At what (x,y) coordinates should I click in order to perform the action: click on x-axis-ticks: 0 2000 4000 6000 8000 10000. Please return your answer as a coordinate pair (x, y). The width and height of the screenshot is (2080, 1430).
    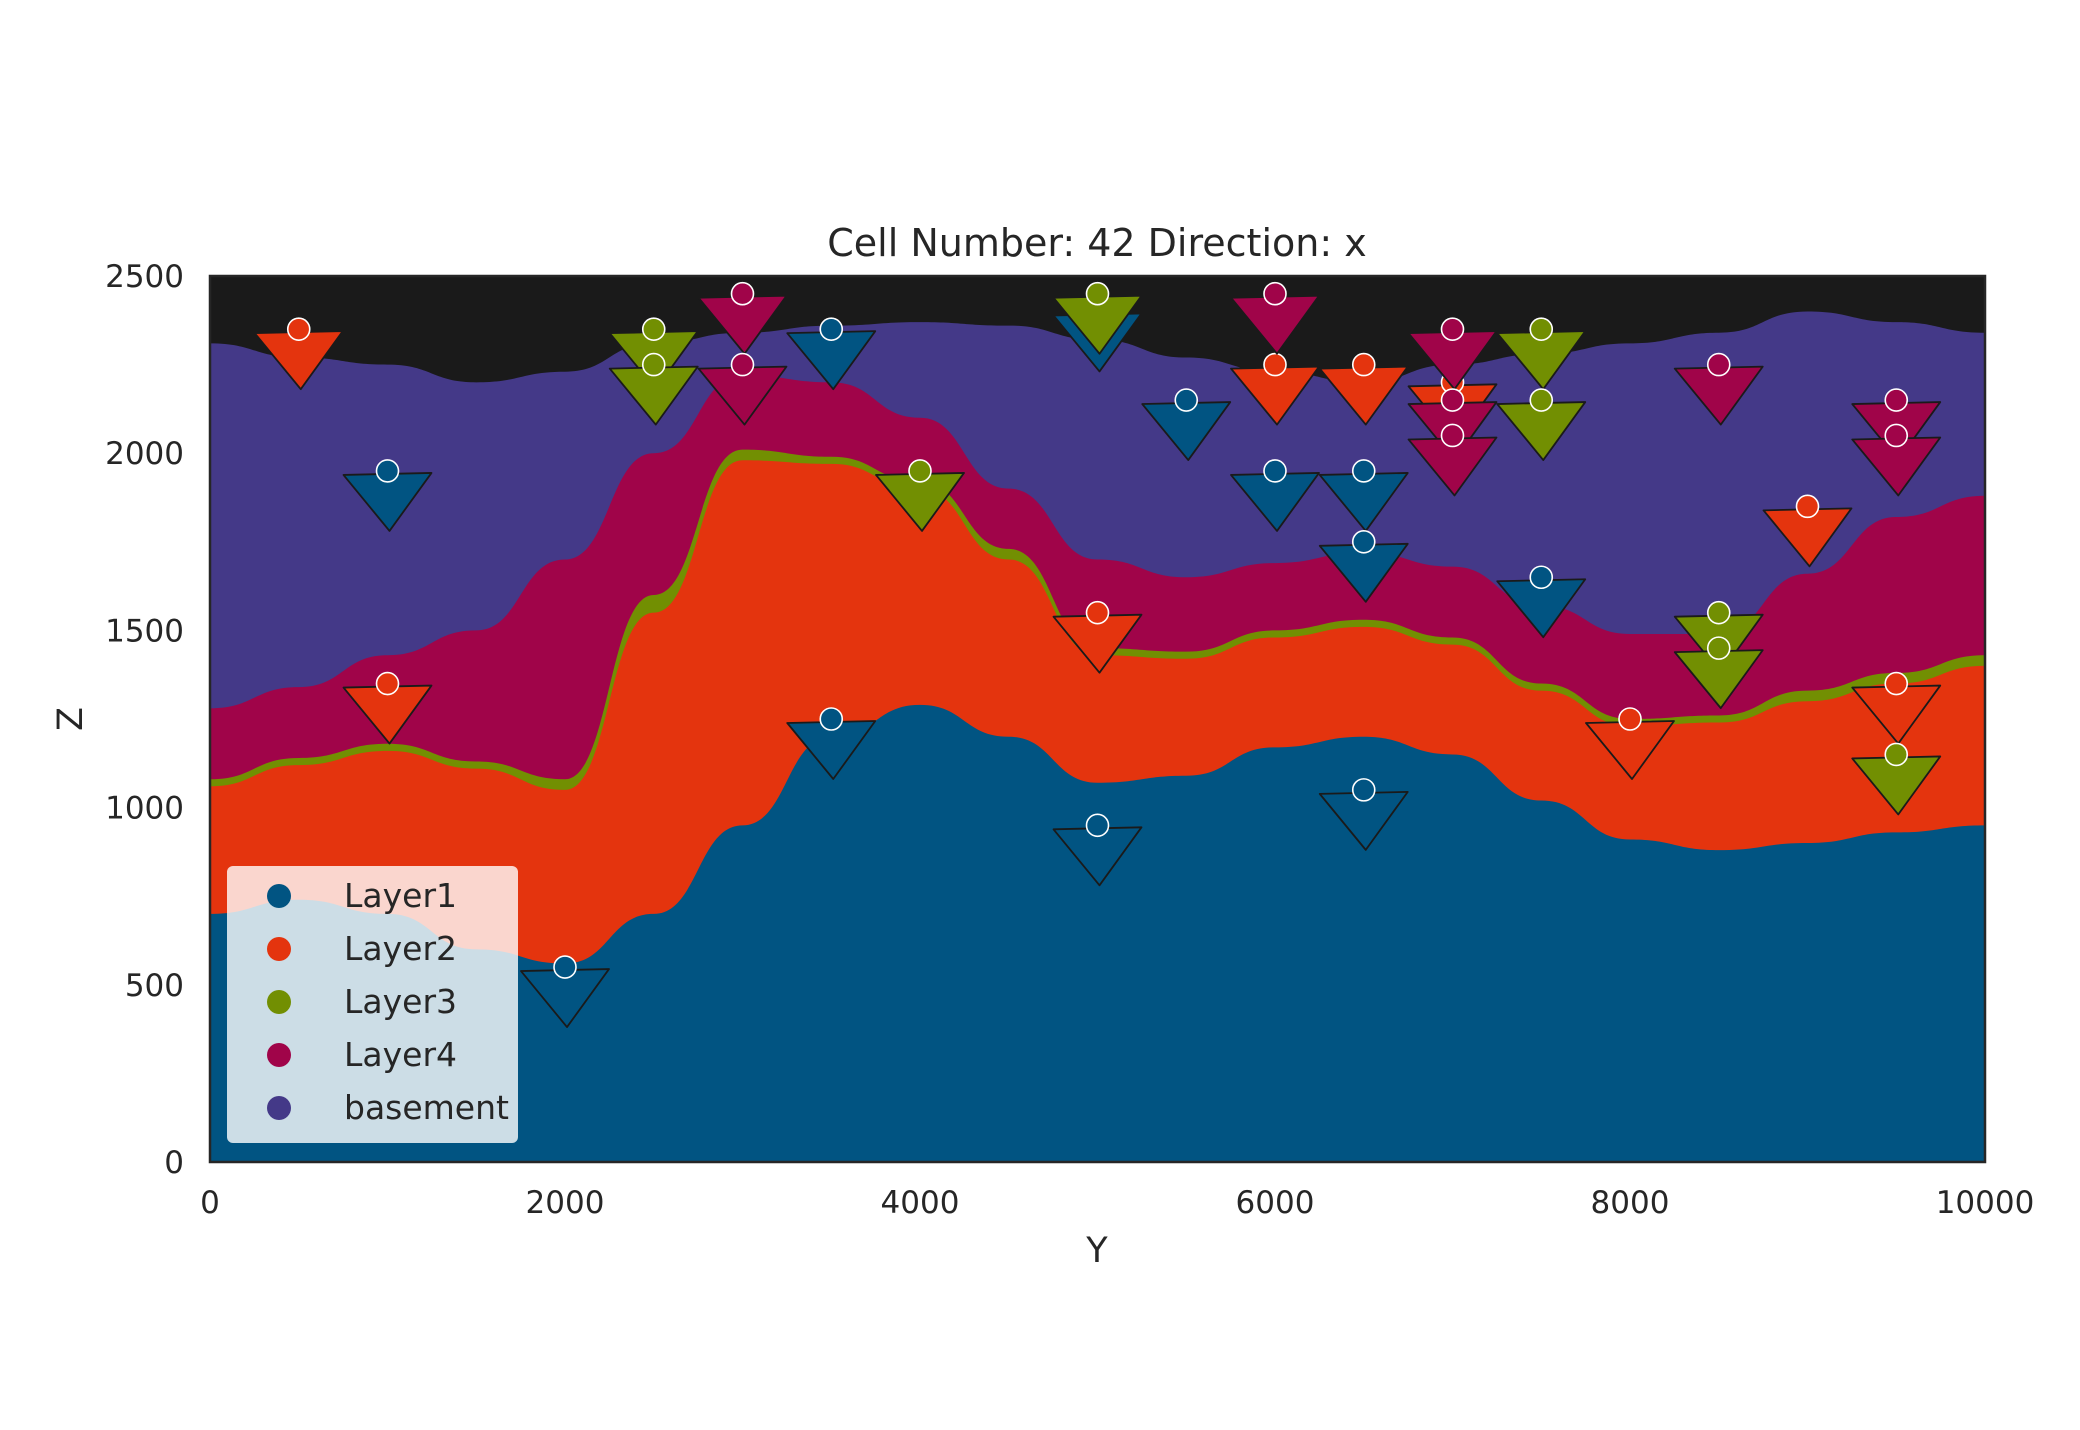
    Looking at the image, I should click on (1117, 1203).